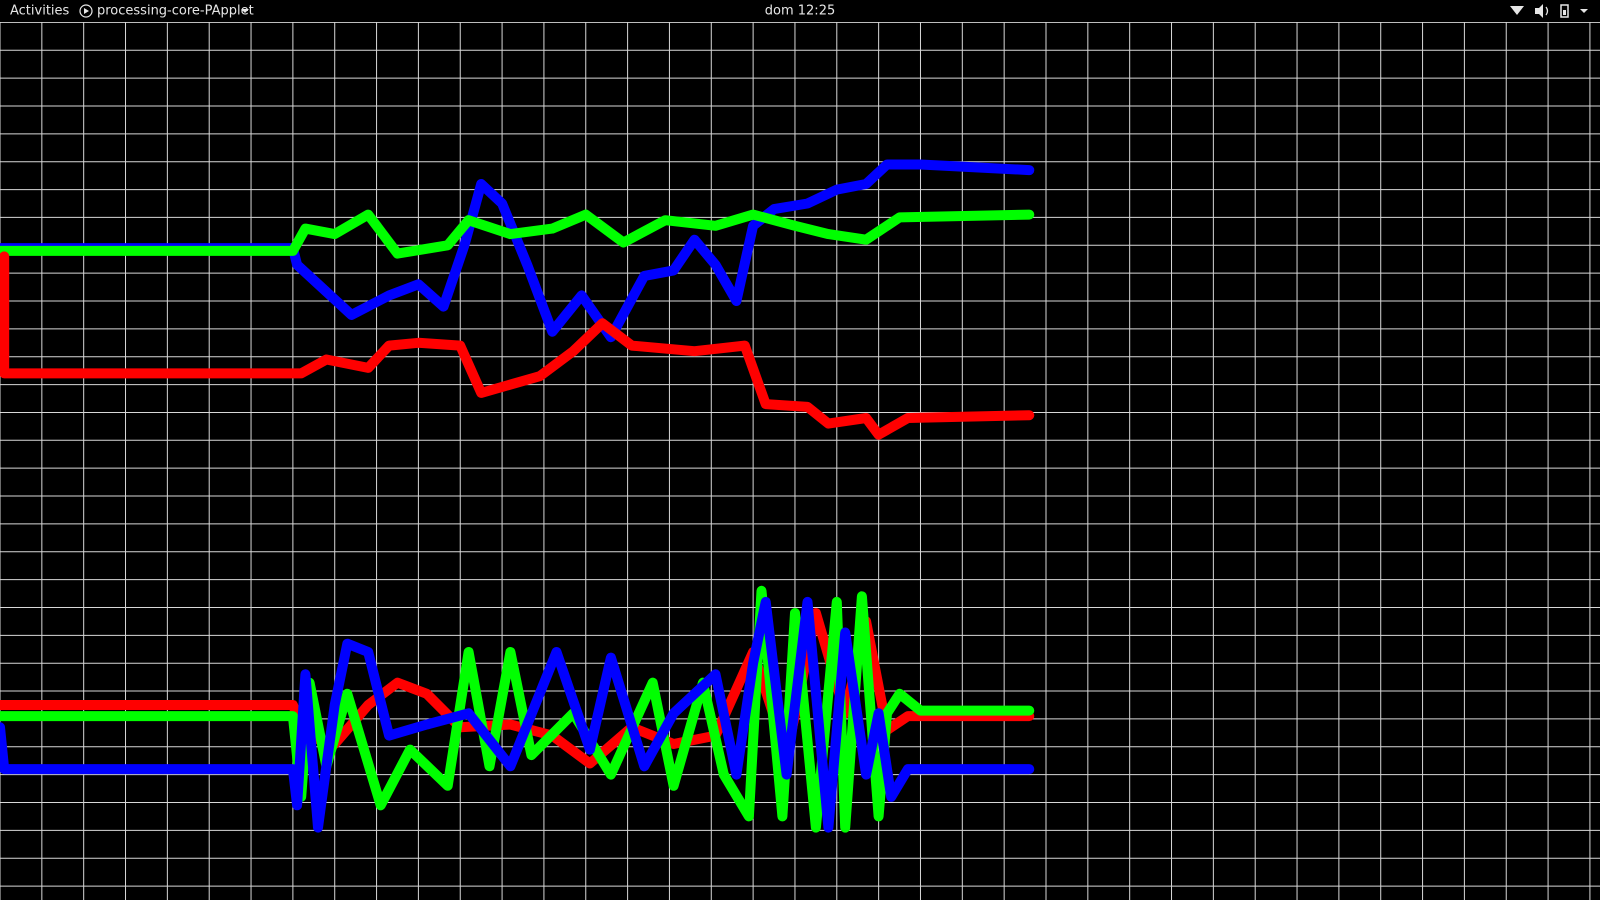  Describe the element at coordinates (245, 11) in the screenshot. I see `app-menu-arrow` at that location.